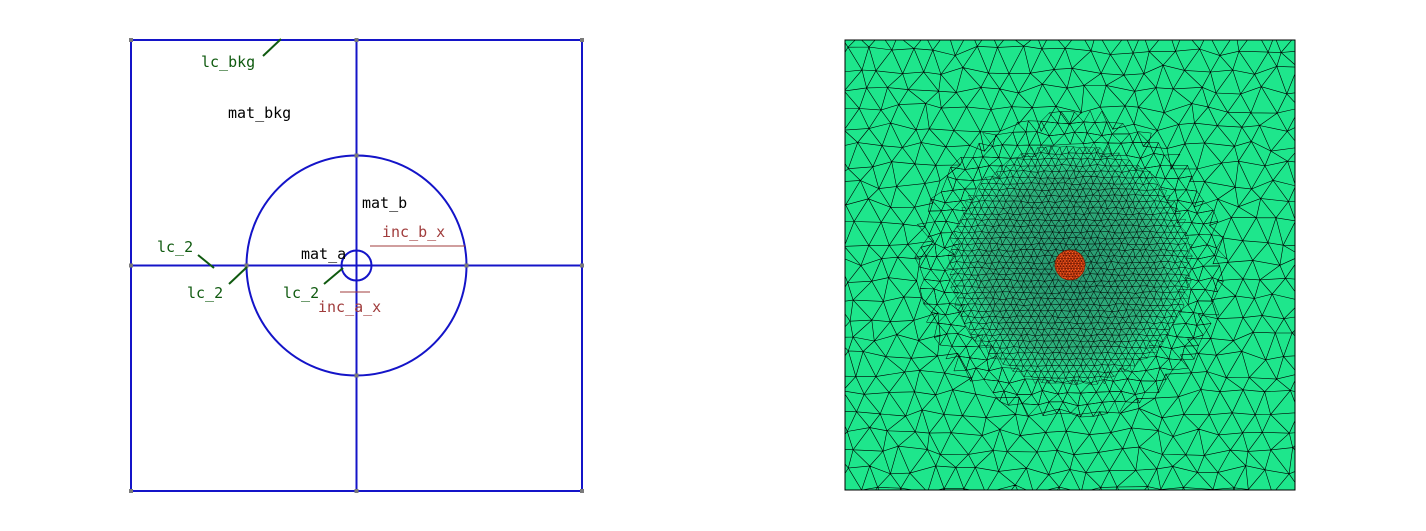 This screenshot has width=1426, height=531. I want to click on mat-b-label: mat_b, so click(384, 203).